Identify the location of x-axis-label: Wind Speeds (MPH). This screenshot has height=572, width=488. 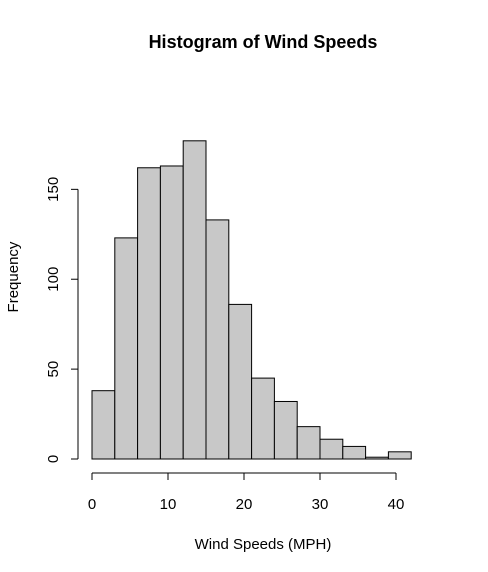
(263, 544).